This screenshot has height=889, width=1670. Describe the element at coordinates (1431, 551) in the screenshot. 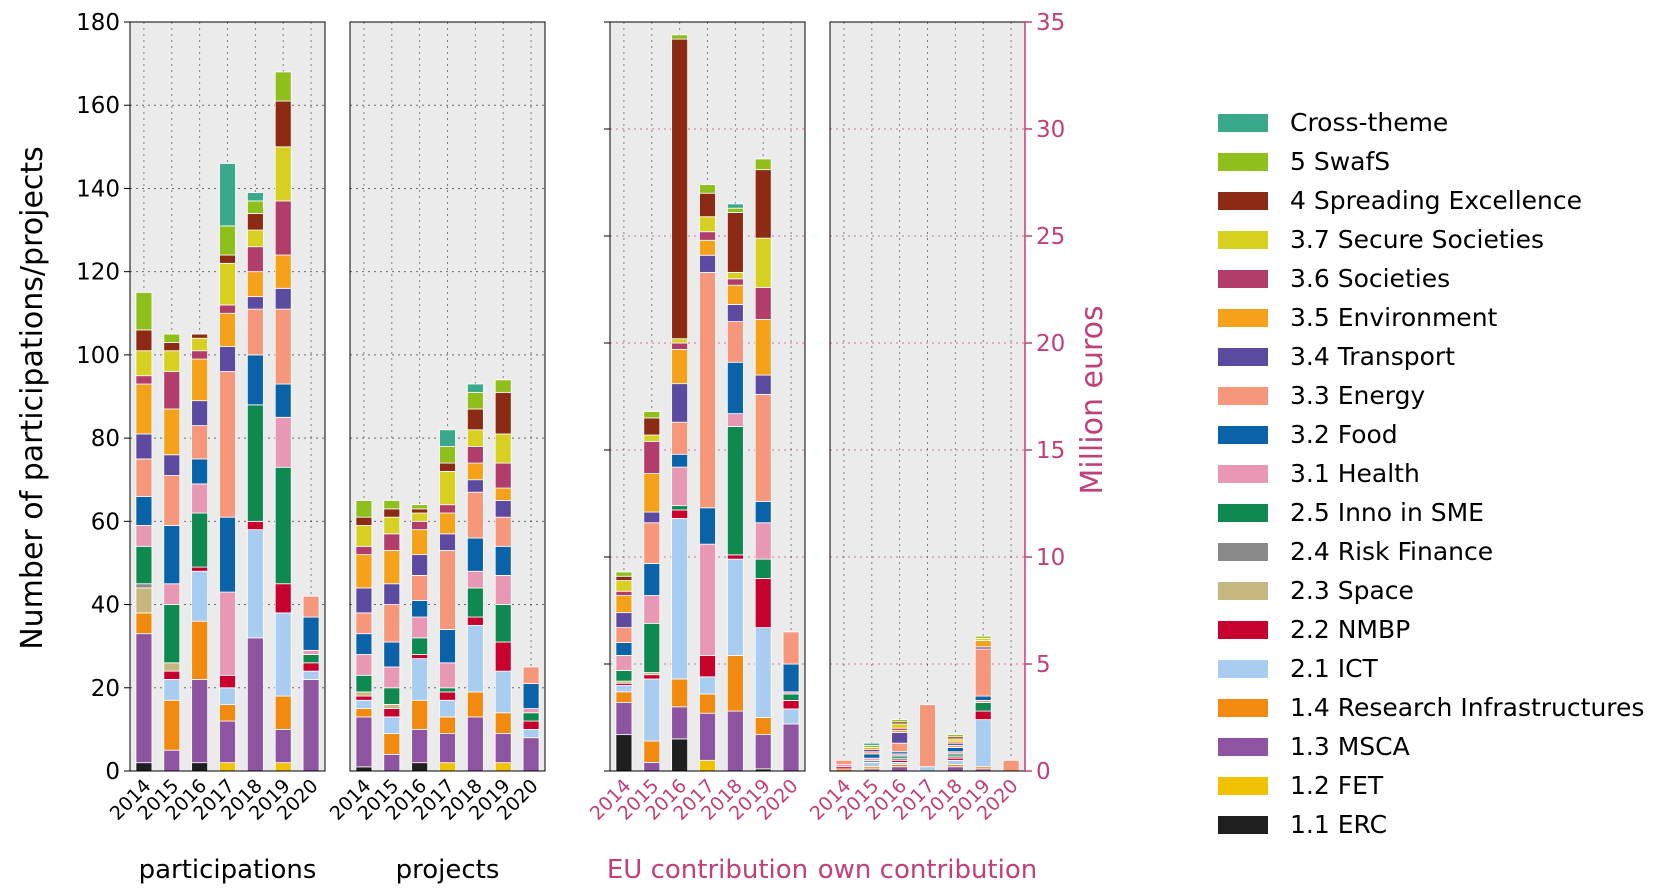

I see `legend-item: 2.4 Risk Finance` at that location.